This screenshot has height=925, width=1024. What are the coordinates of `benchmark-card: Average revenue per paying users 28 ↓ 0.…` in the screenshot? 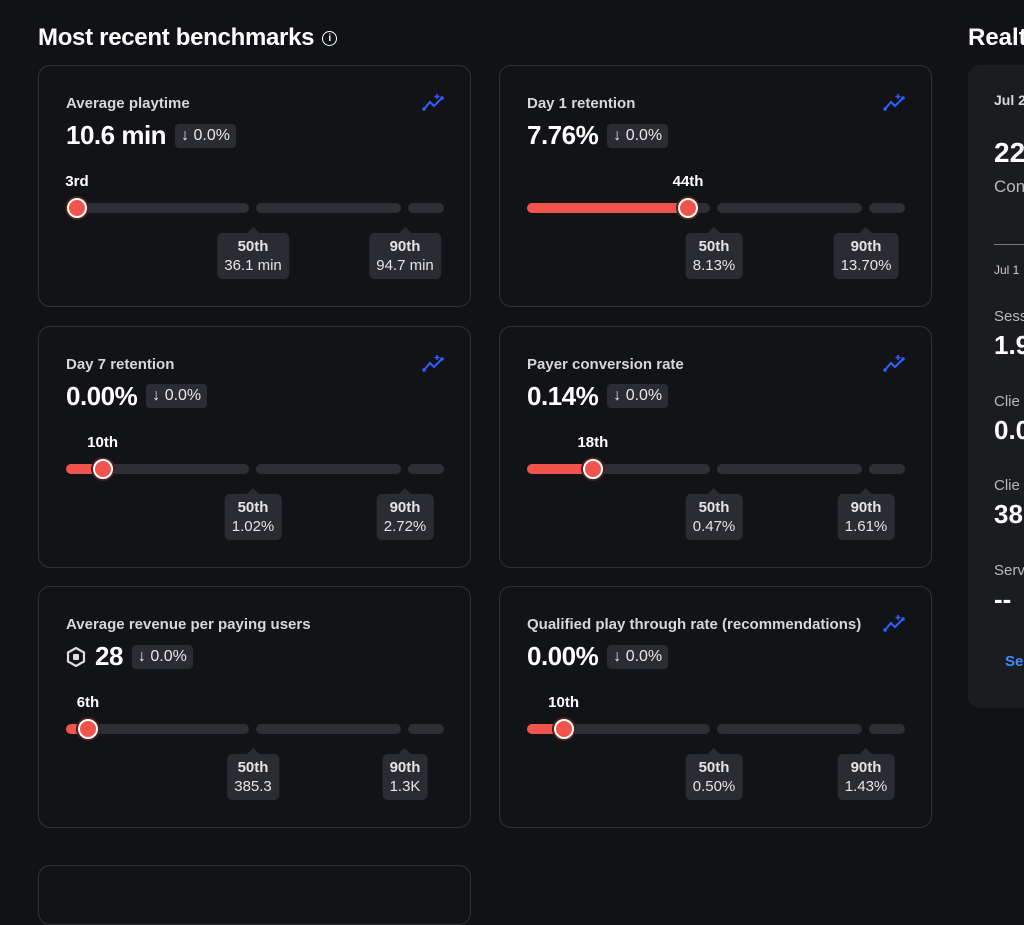 It's located at (254, 707).